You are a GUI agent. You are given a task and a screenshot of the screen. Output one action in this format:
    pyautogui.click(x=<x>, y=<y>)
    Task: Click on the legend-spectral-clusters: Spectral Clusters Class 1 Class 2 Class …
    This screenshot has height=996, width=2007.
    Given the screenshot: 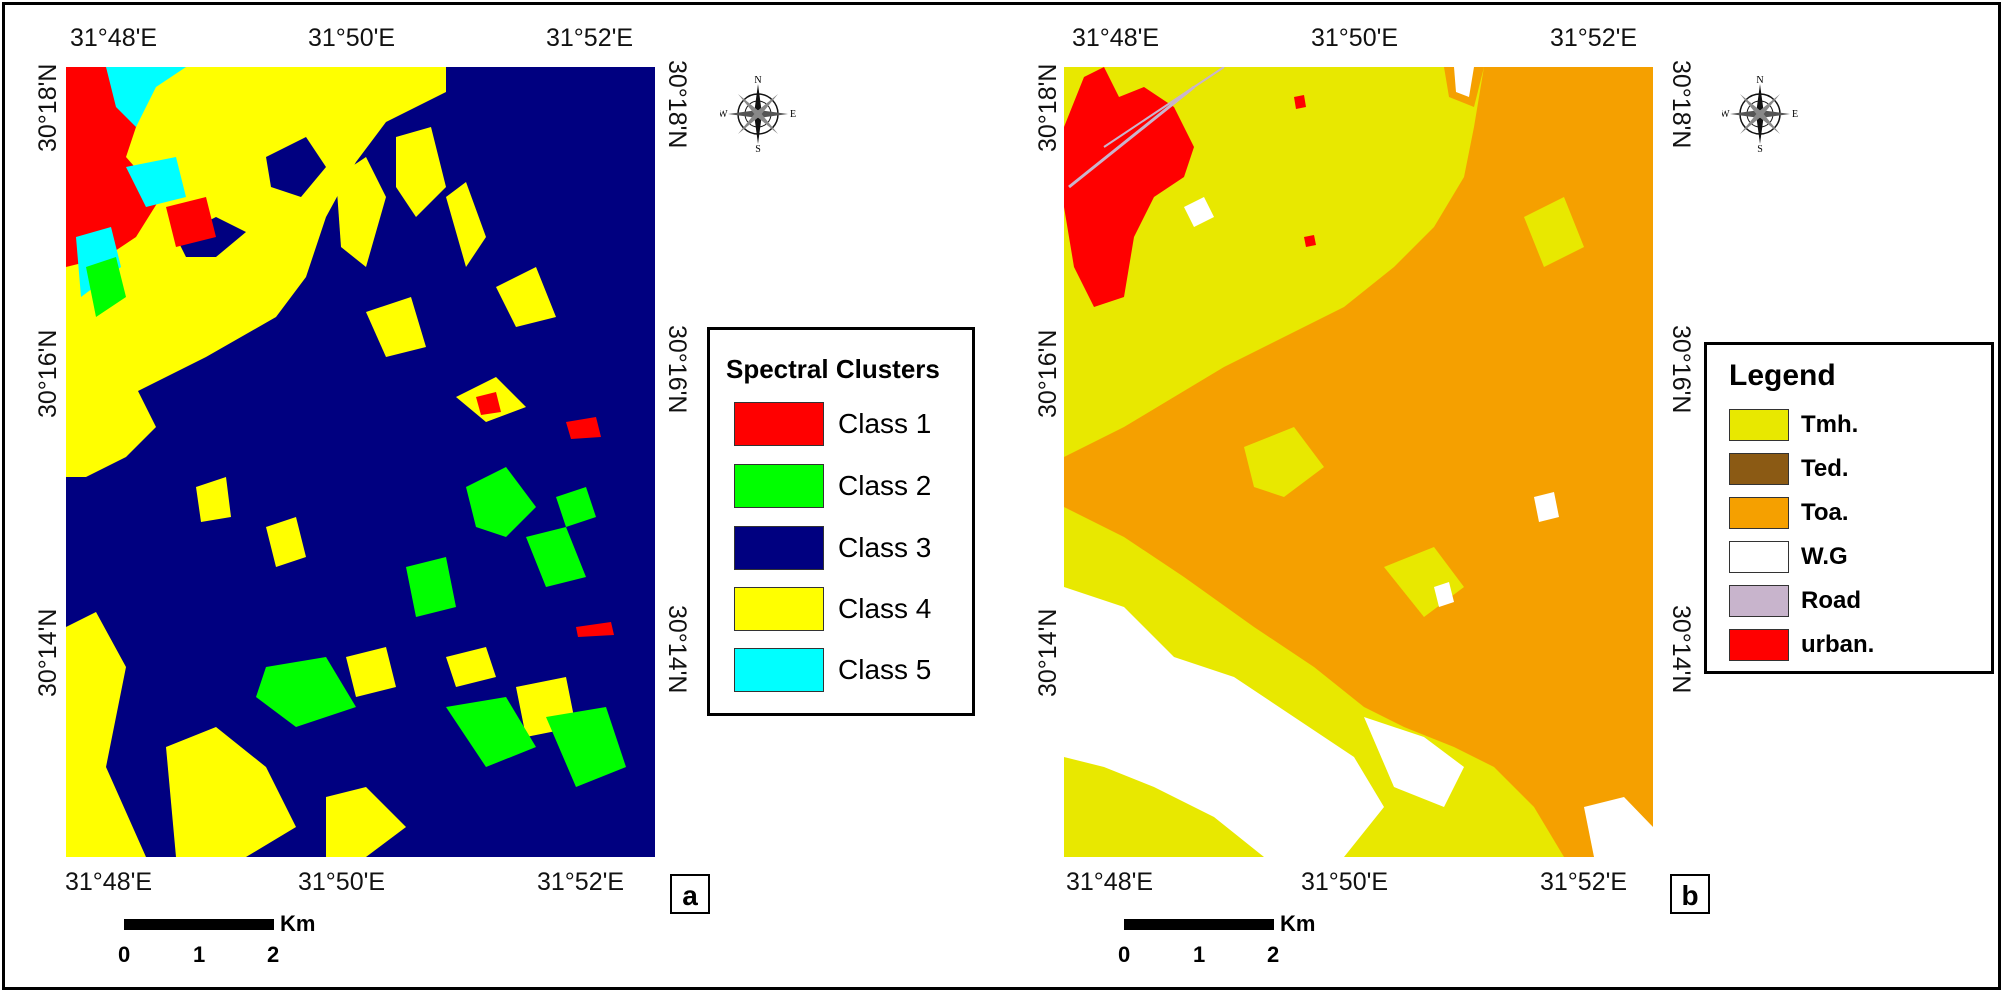 What is the action you would take?
    pyautogui.click(x=841, y=521)
    